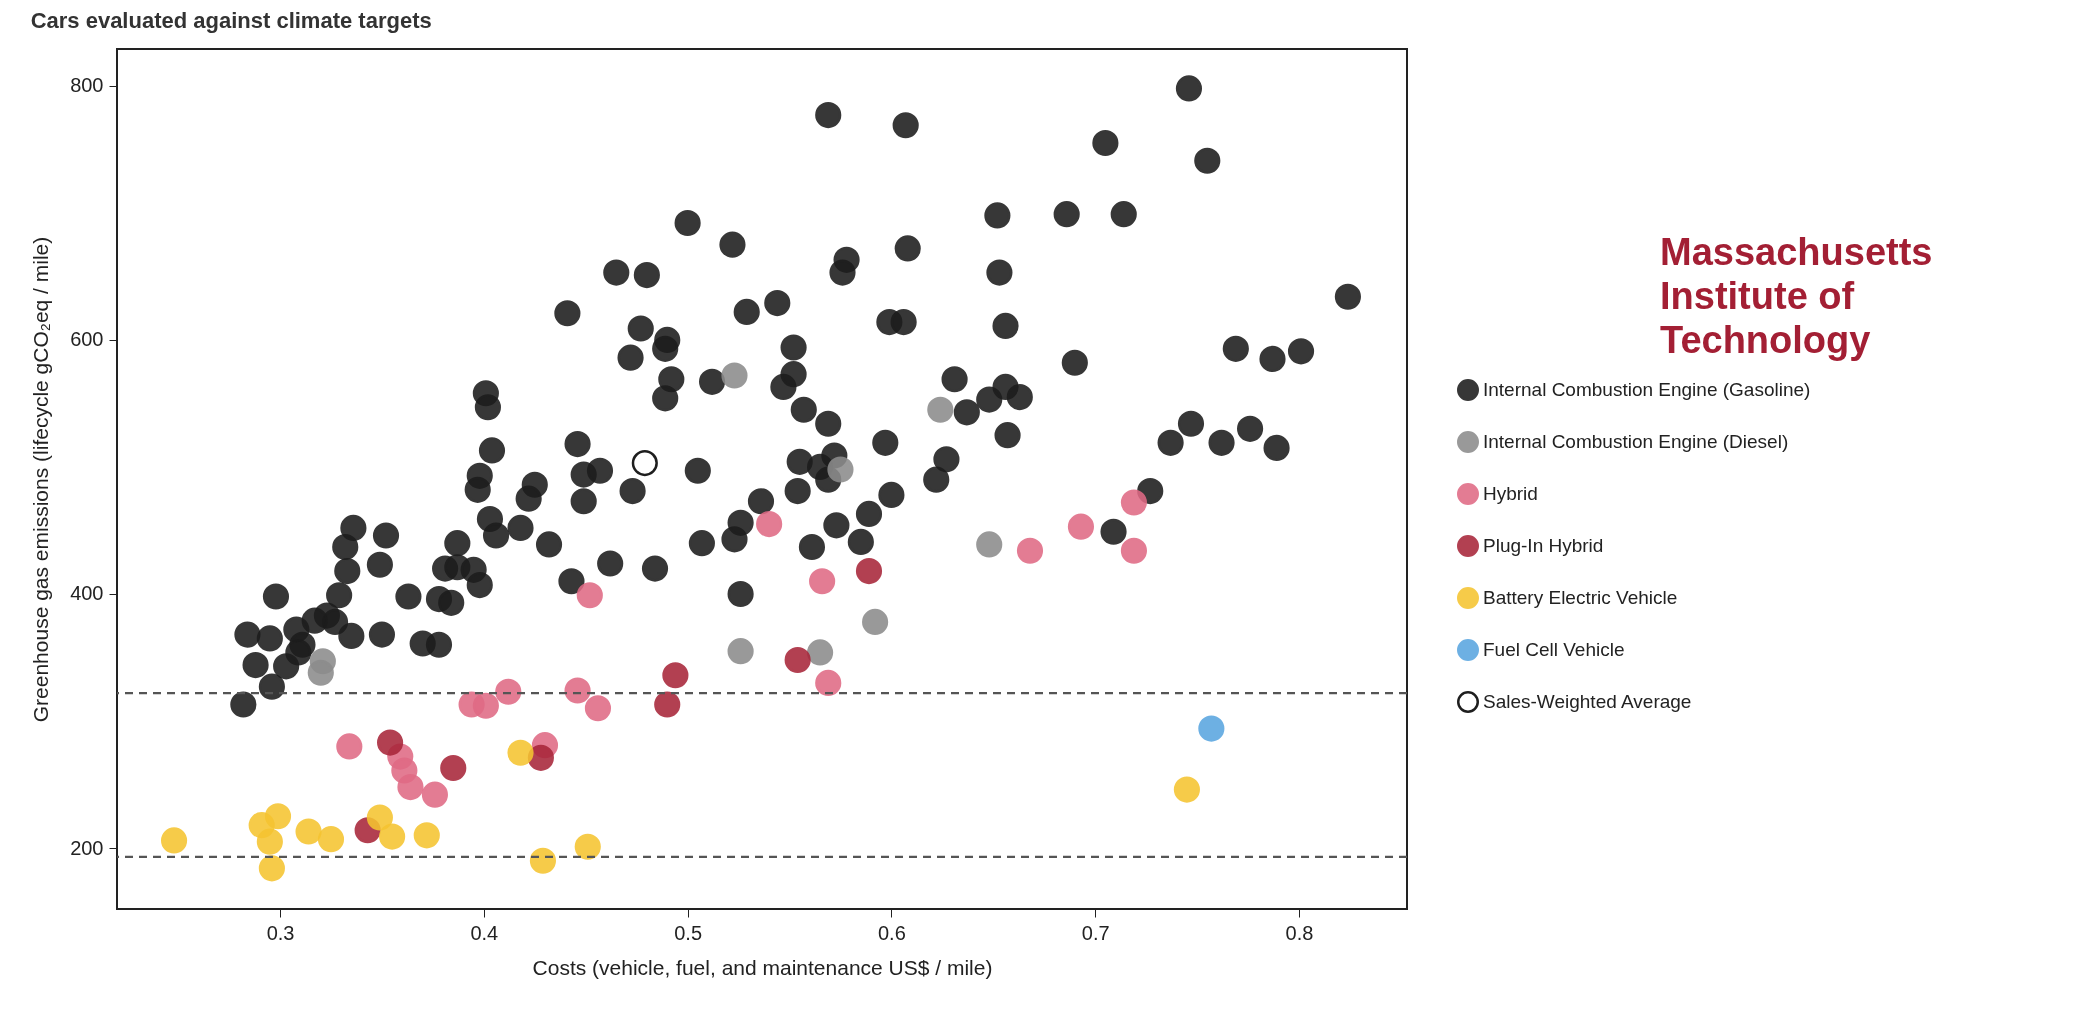 The height and width of the screenshot is (1020, 2096). What do you see at coordinates (1510, 493) in the screenshot?
I see `legend-label: Hybrid` at bounding box center [1510, 493].